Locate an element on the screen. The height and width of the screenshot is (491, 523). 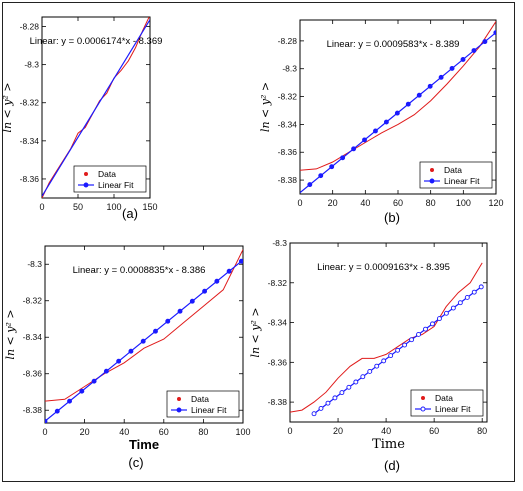
fit-equation-annotation: Linear: y = 0.0008835*x - 8.386 is located at coordinates (139, 270).